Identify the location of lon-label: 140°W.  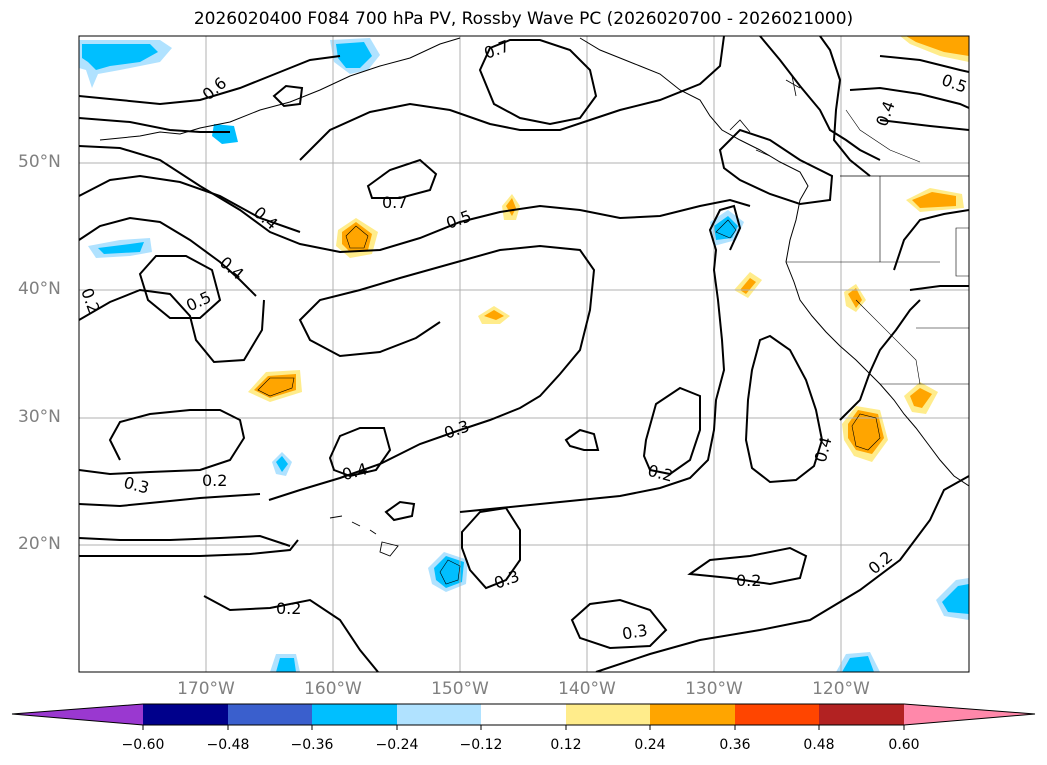
(587, 689).